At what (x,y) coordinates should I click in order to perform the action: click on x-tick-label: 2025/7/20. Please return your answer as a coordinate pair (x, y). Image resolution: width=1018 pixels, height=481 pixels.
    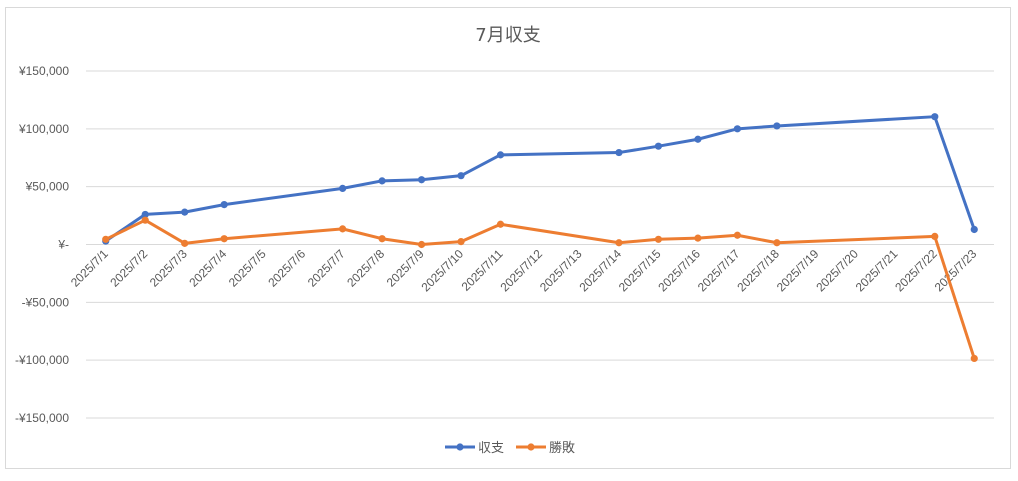
    Looking at the image, I should click on (837, 270).